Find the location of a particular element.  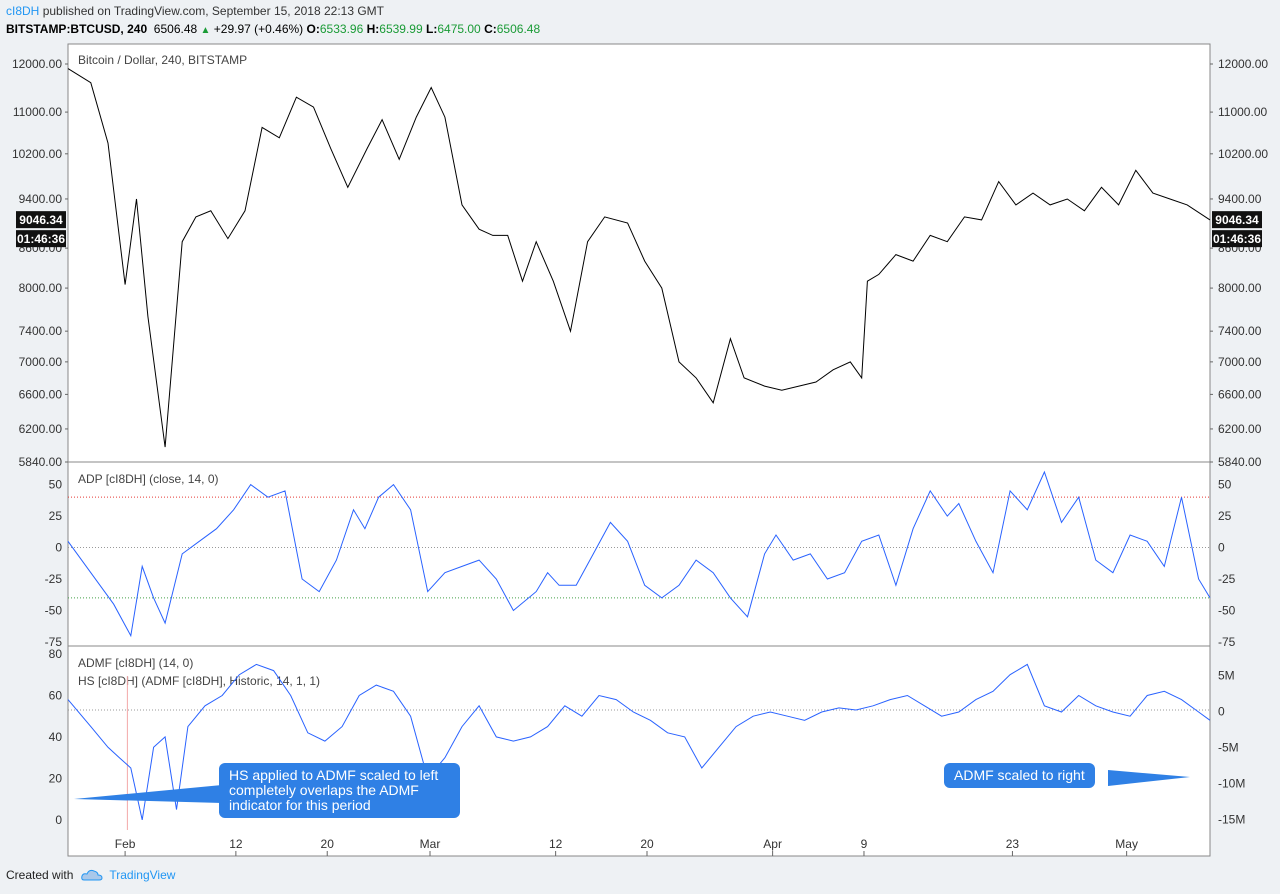

callout-right-text: ADMF scaled to right is located at coordinates (1019, 775).